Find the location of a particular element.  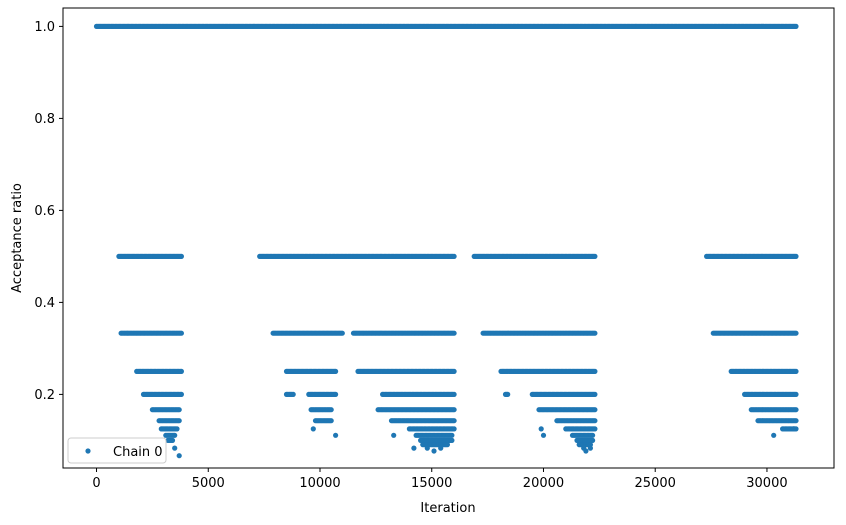

x-tick-label: 5000 is located at coordinates (208, 483).